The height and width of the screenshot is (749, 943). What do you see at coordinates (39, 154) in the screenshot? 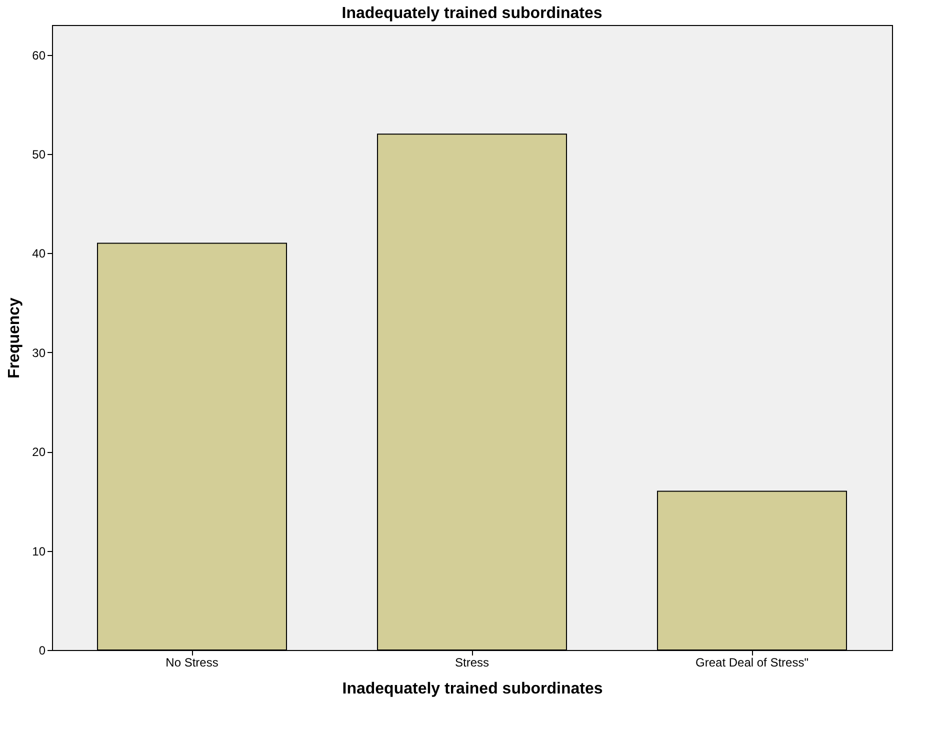
I see `y-tick-label: 50` at bounding box center [39, 154].